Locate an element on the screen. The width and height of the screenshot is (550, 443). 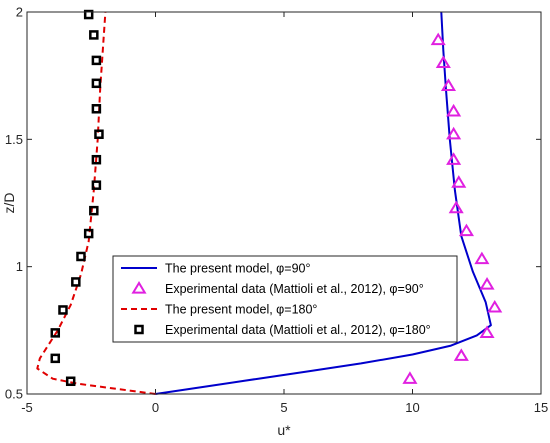
legend-box is located at coordinates (285, 299).